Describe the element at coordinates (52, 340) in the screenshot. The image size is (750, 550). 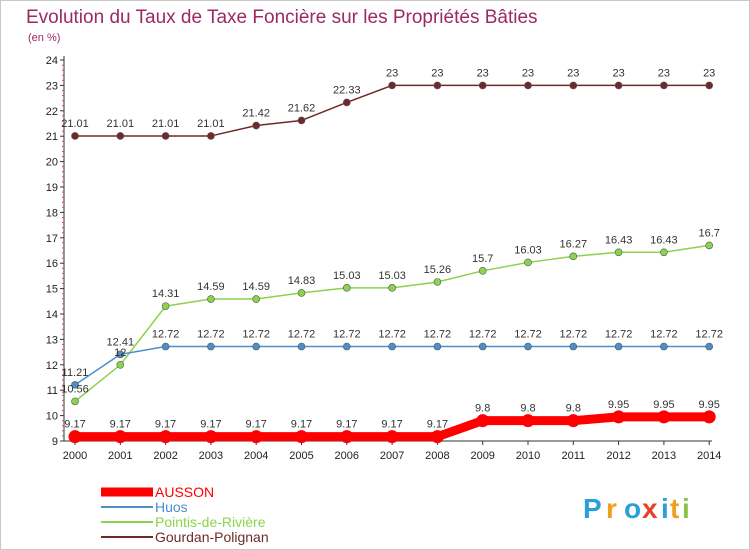
I see `y-tick-label: 13` at that location.